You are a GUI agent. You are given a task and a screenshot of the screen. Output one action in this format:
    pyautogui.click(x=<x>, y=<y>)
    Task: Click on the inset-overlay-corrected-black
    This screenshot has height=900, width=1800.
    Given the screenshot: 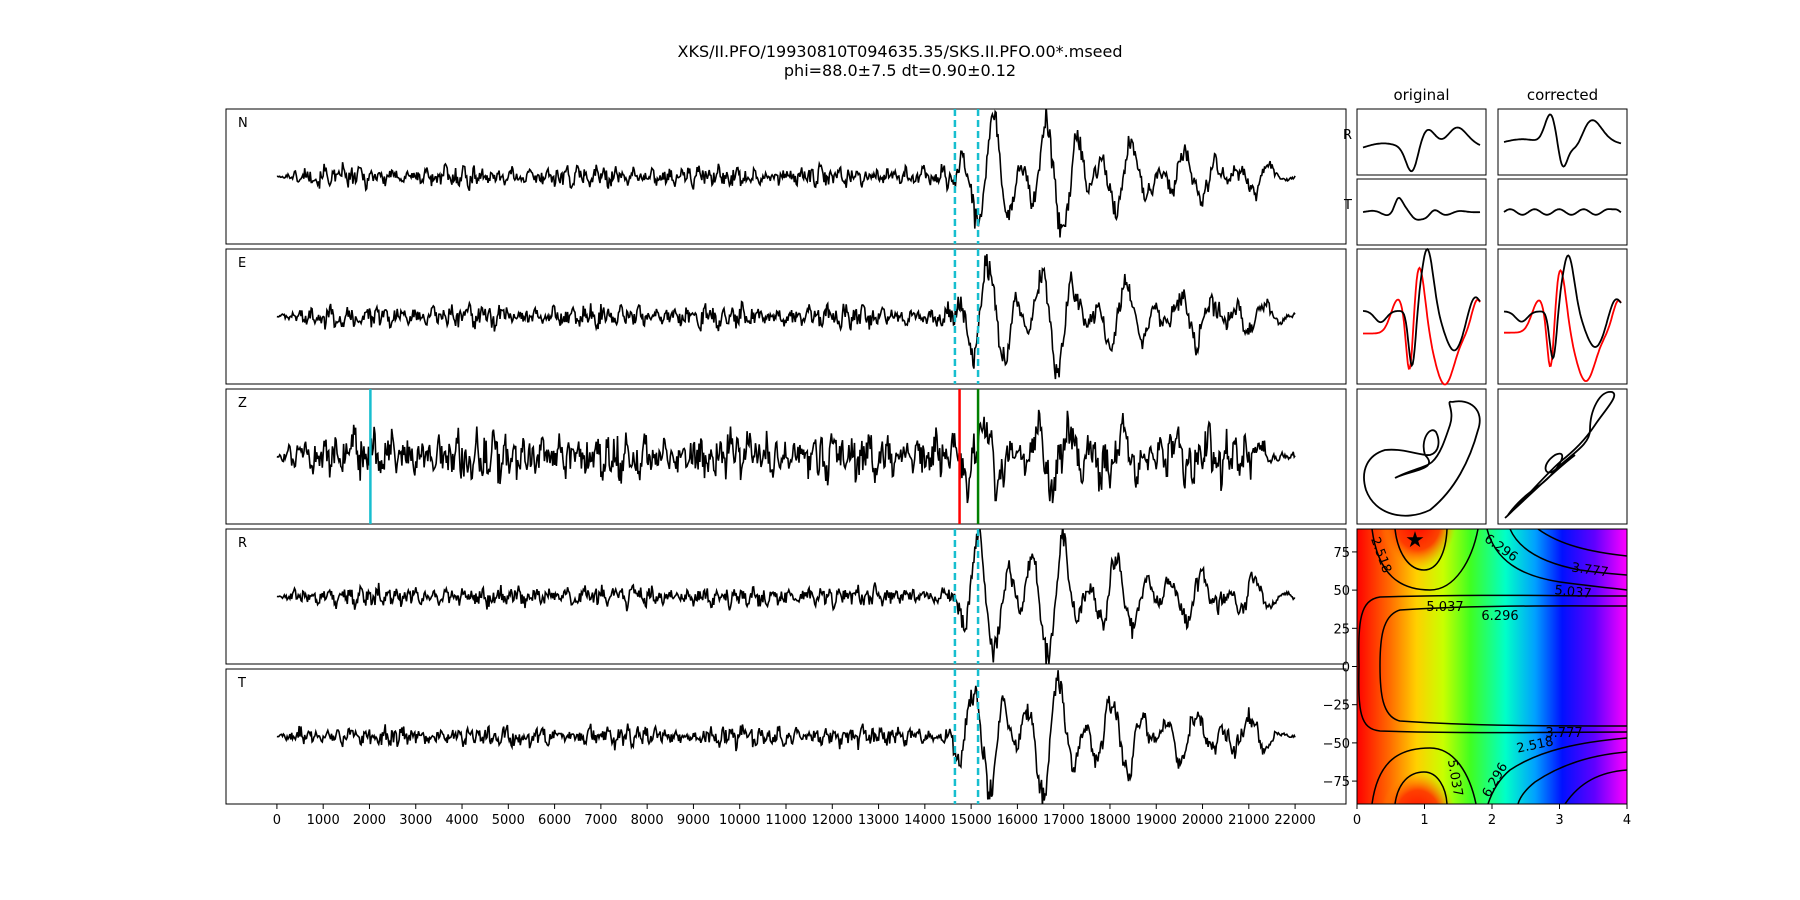 What is the action you would take?
    pyautogui.click(x=1562, y=307)
    